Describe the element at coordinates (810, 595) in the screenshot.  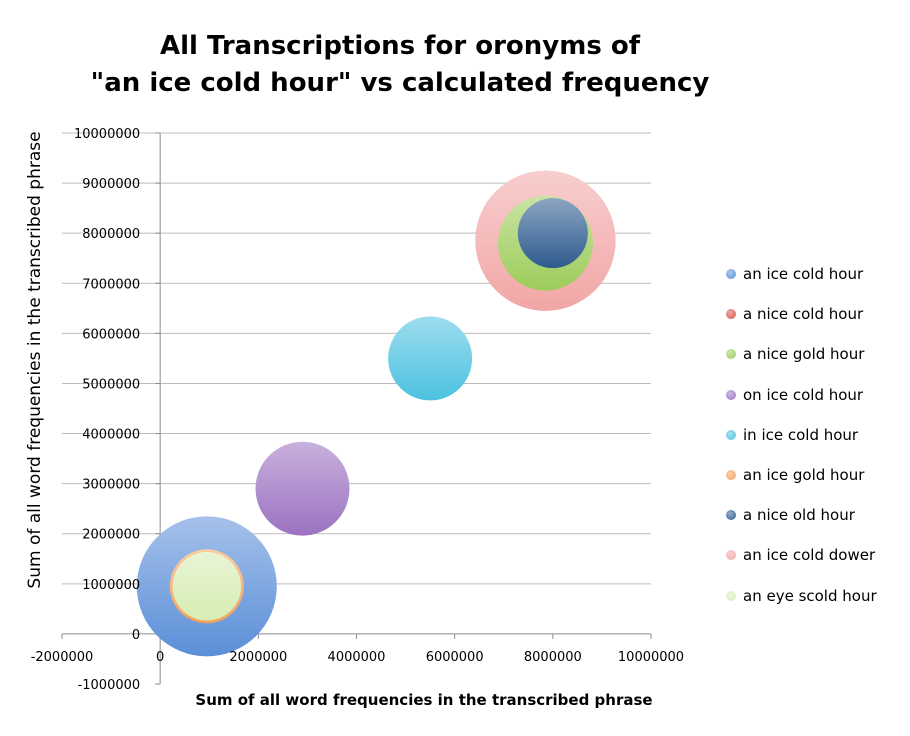
I see `legend-label: an eye scold hour` at that location.